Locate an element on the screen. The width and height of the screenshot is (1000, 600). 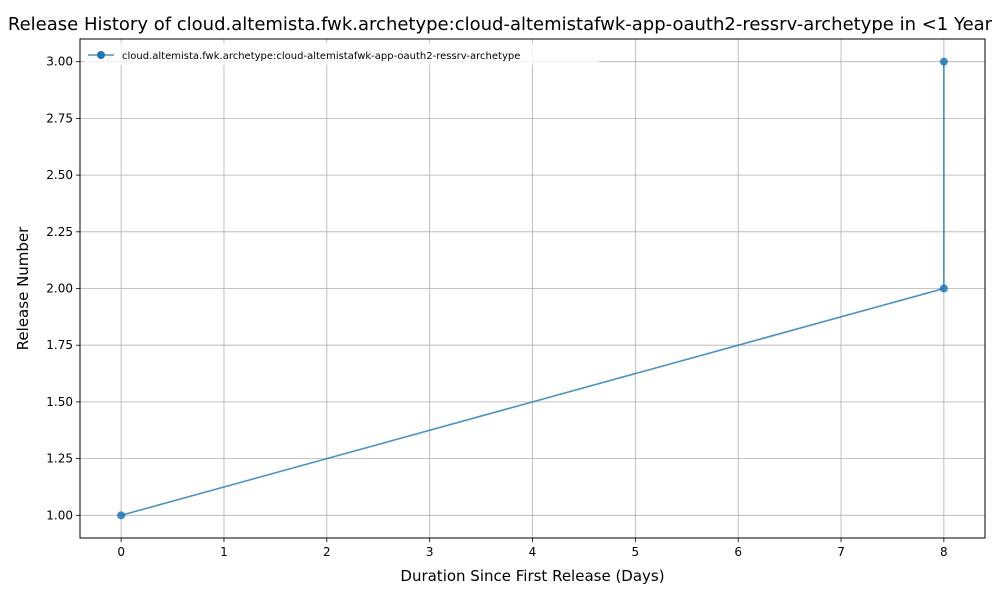
y-tick-label: 3.00 is located at coordinates (59, 62).